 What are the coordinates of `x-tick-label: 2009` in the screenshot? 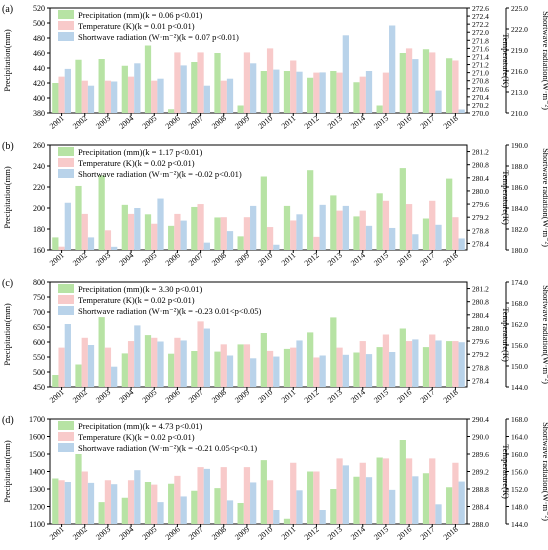 It's located at (242, 396).